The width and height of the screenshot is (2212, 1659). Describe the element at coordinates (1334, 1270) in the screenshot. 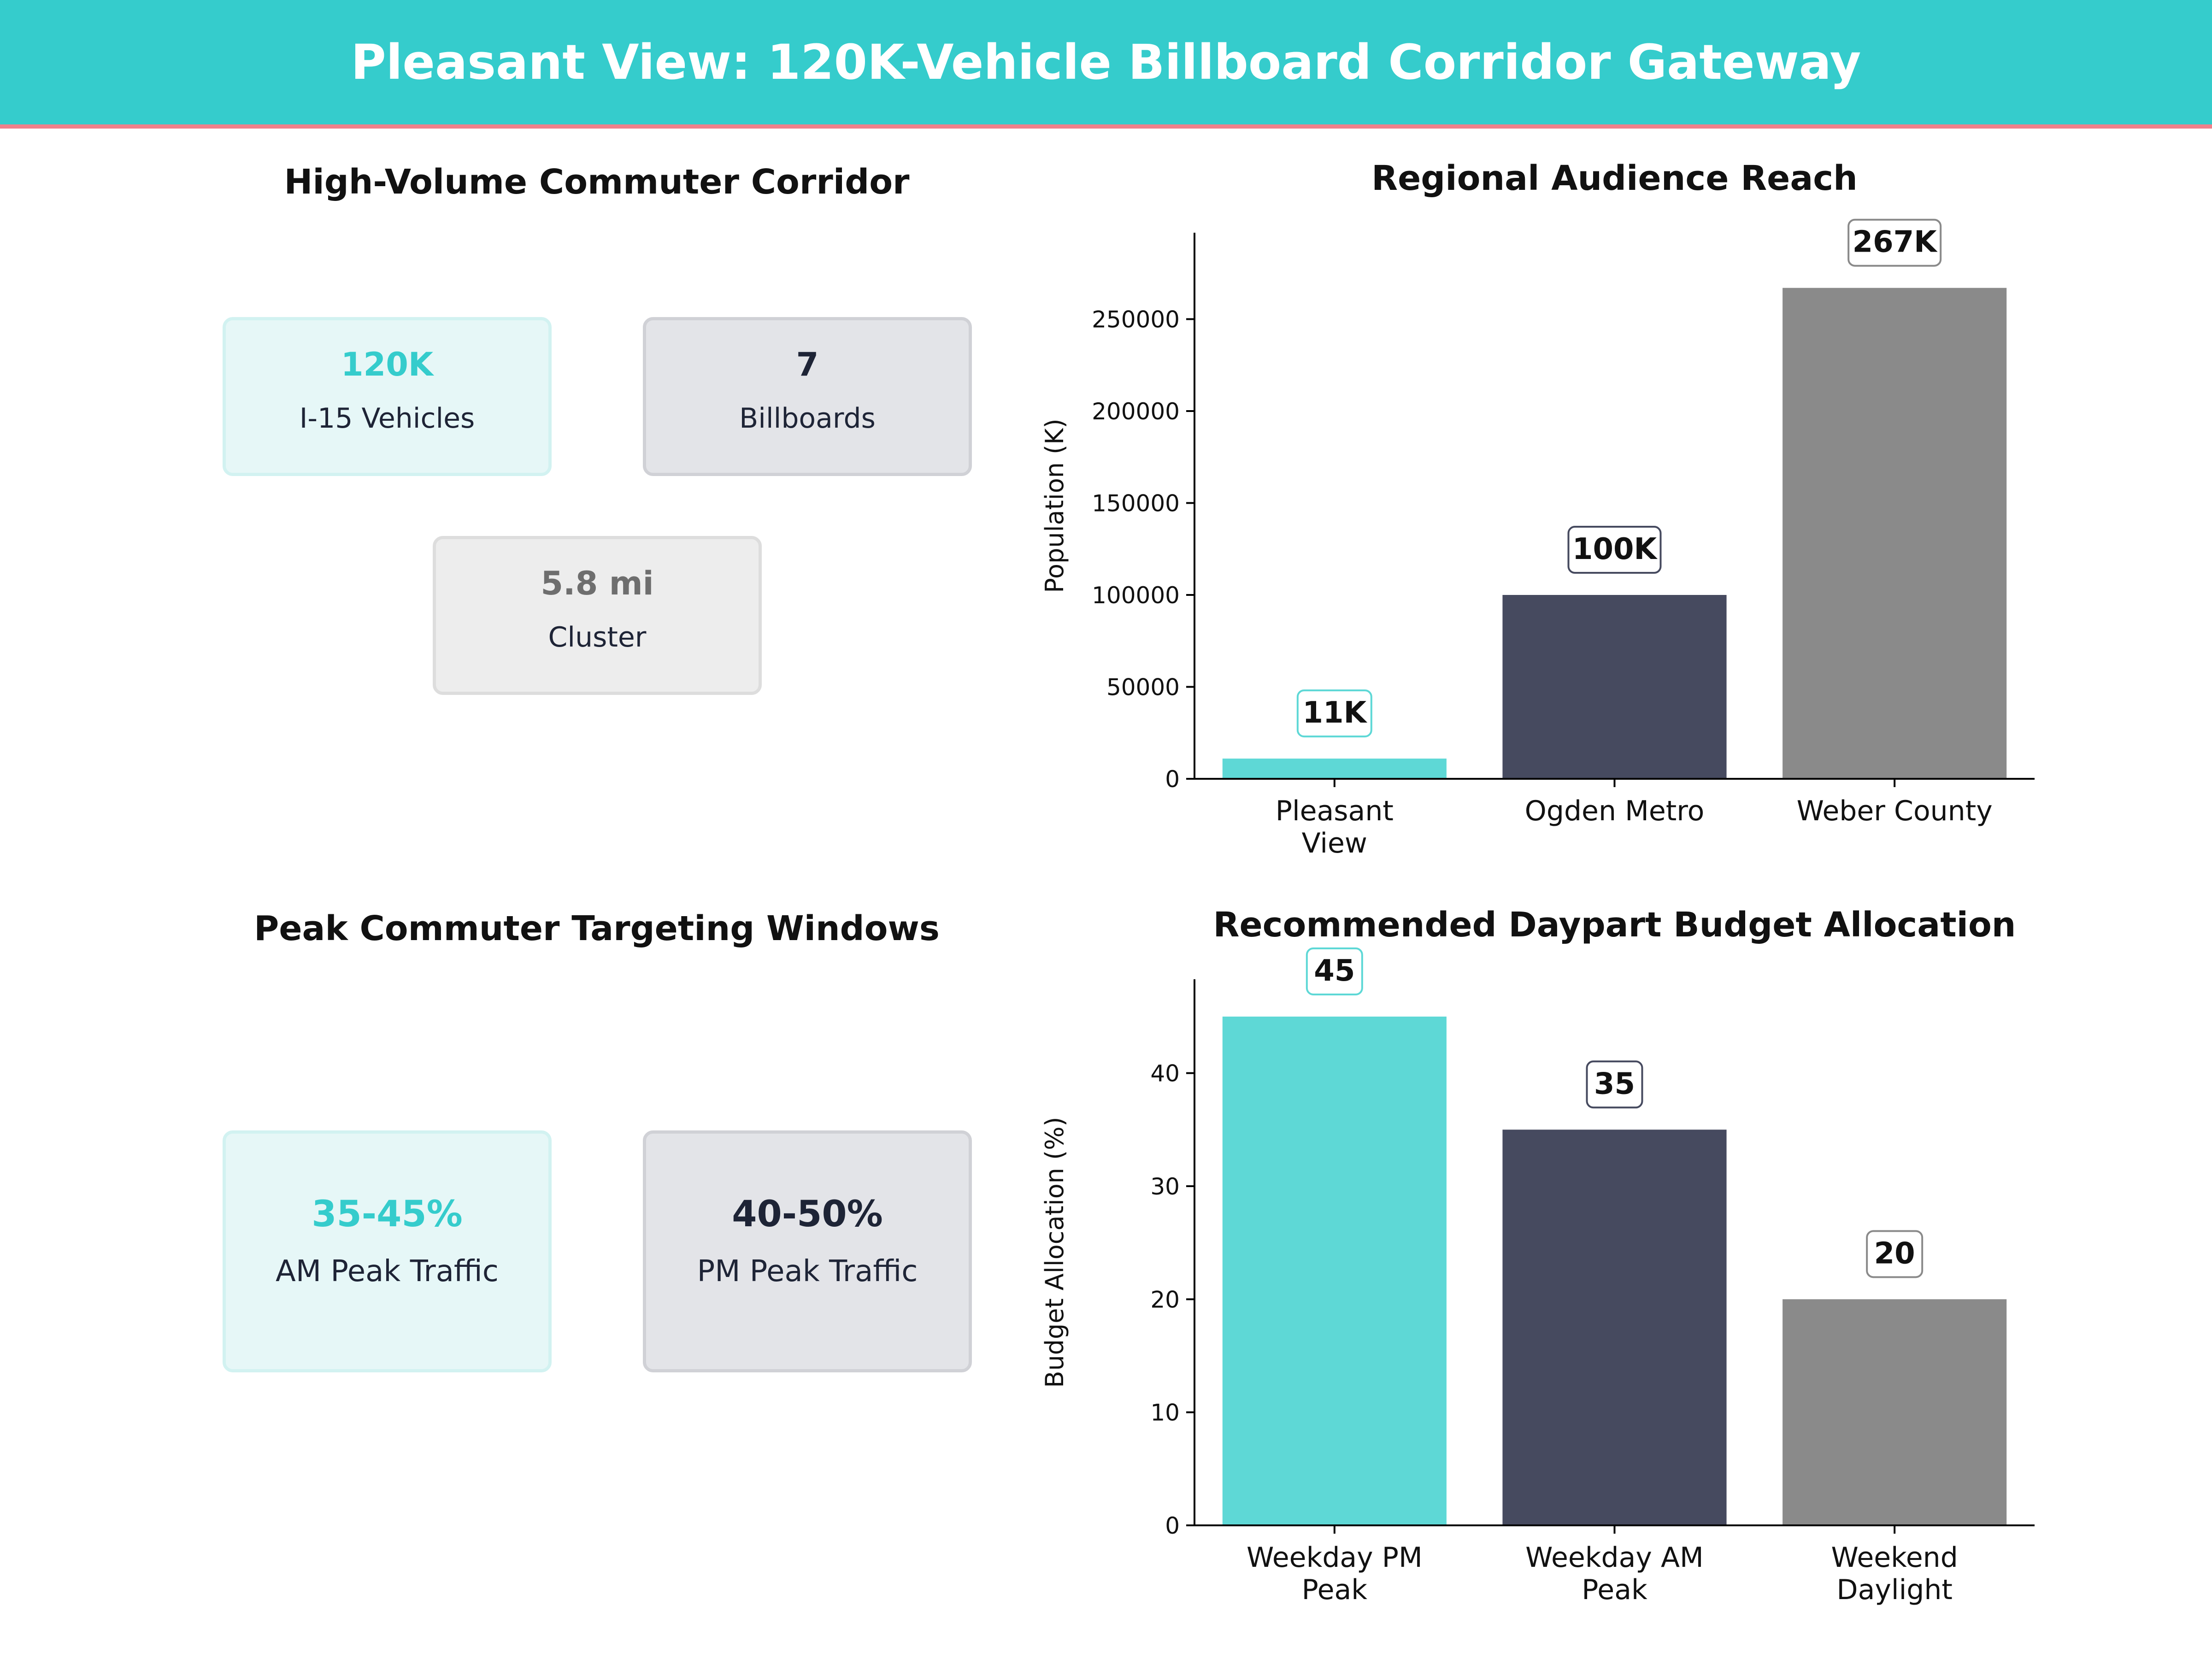

I see `bar-weekday-pm-peak` at that location.